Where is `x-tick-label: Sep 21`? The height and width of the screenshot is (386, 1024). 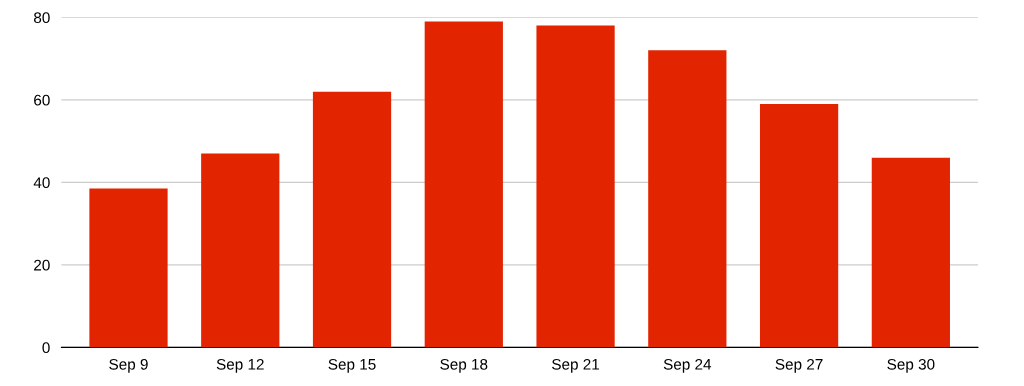
x-tick-label: Sep 21 is located at coordinates (576, 365).